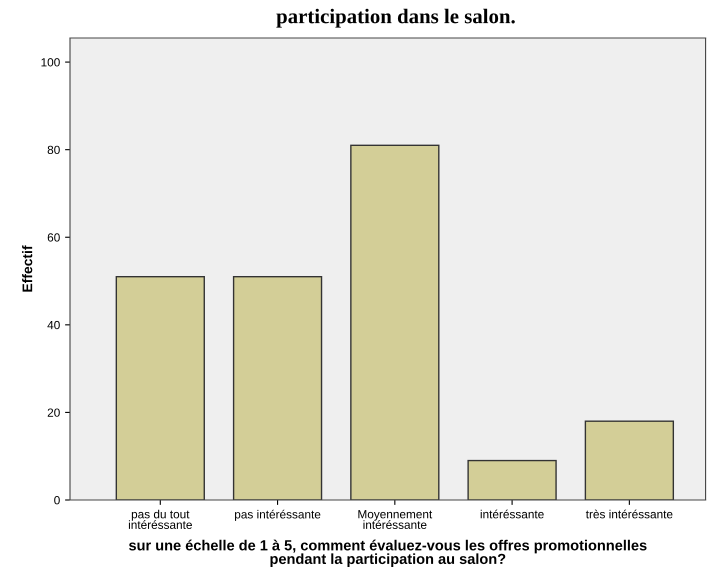  What do you see at coordinates (395, 519) in the screenshot?
I see `x-tick-label: Moyennement intéréssante` at bounding box center [395, 519].